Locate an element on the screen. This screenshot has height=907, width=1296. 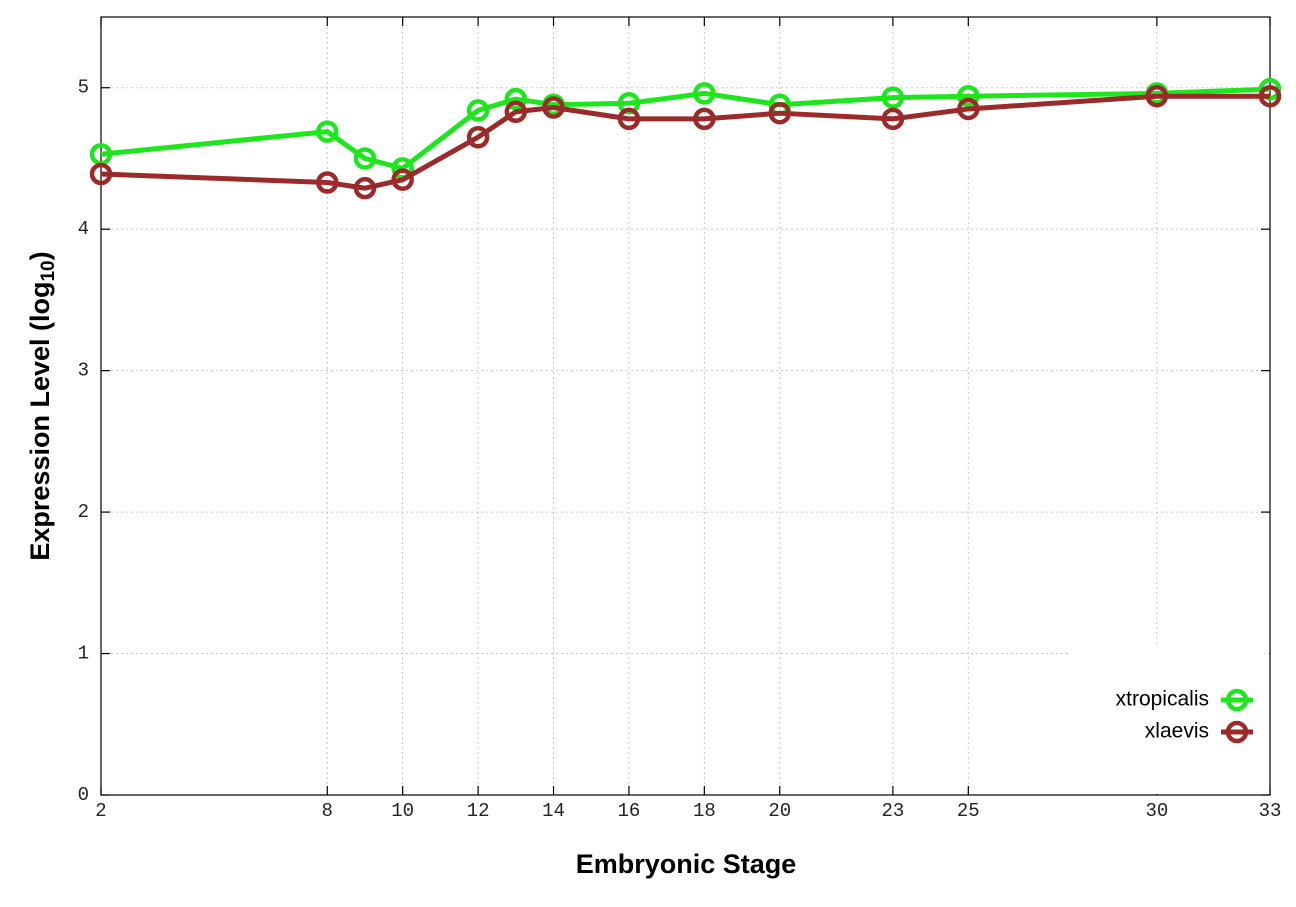
x-tick-label: 30 is located at coordinates (1156, 811).